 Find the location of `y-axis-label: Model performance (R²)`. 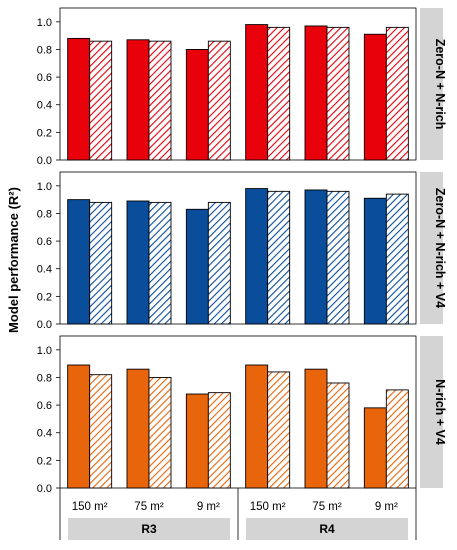

y-axis-label: Model performance (R²) is located at coordinates (13, 260).